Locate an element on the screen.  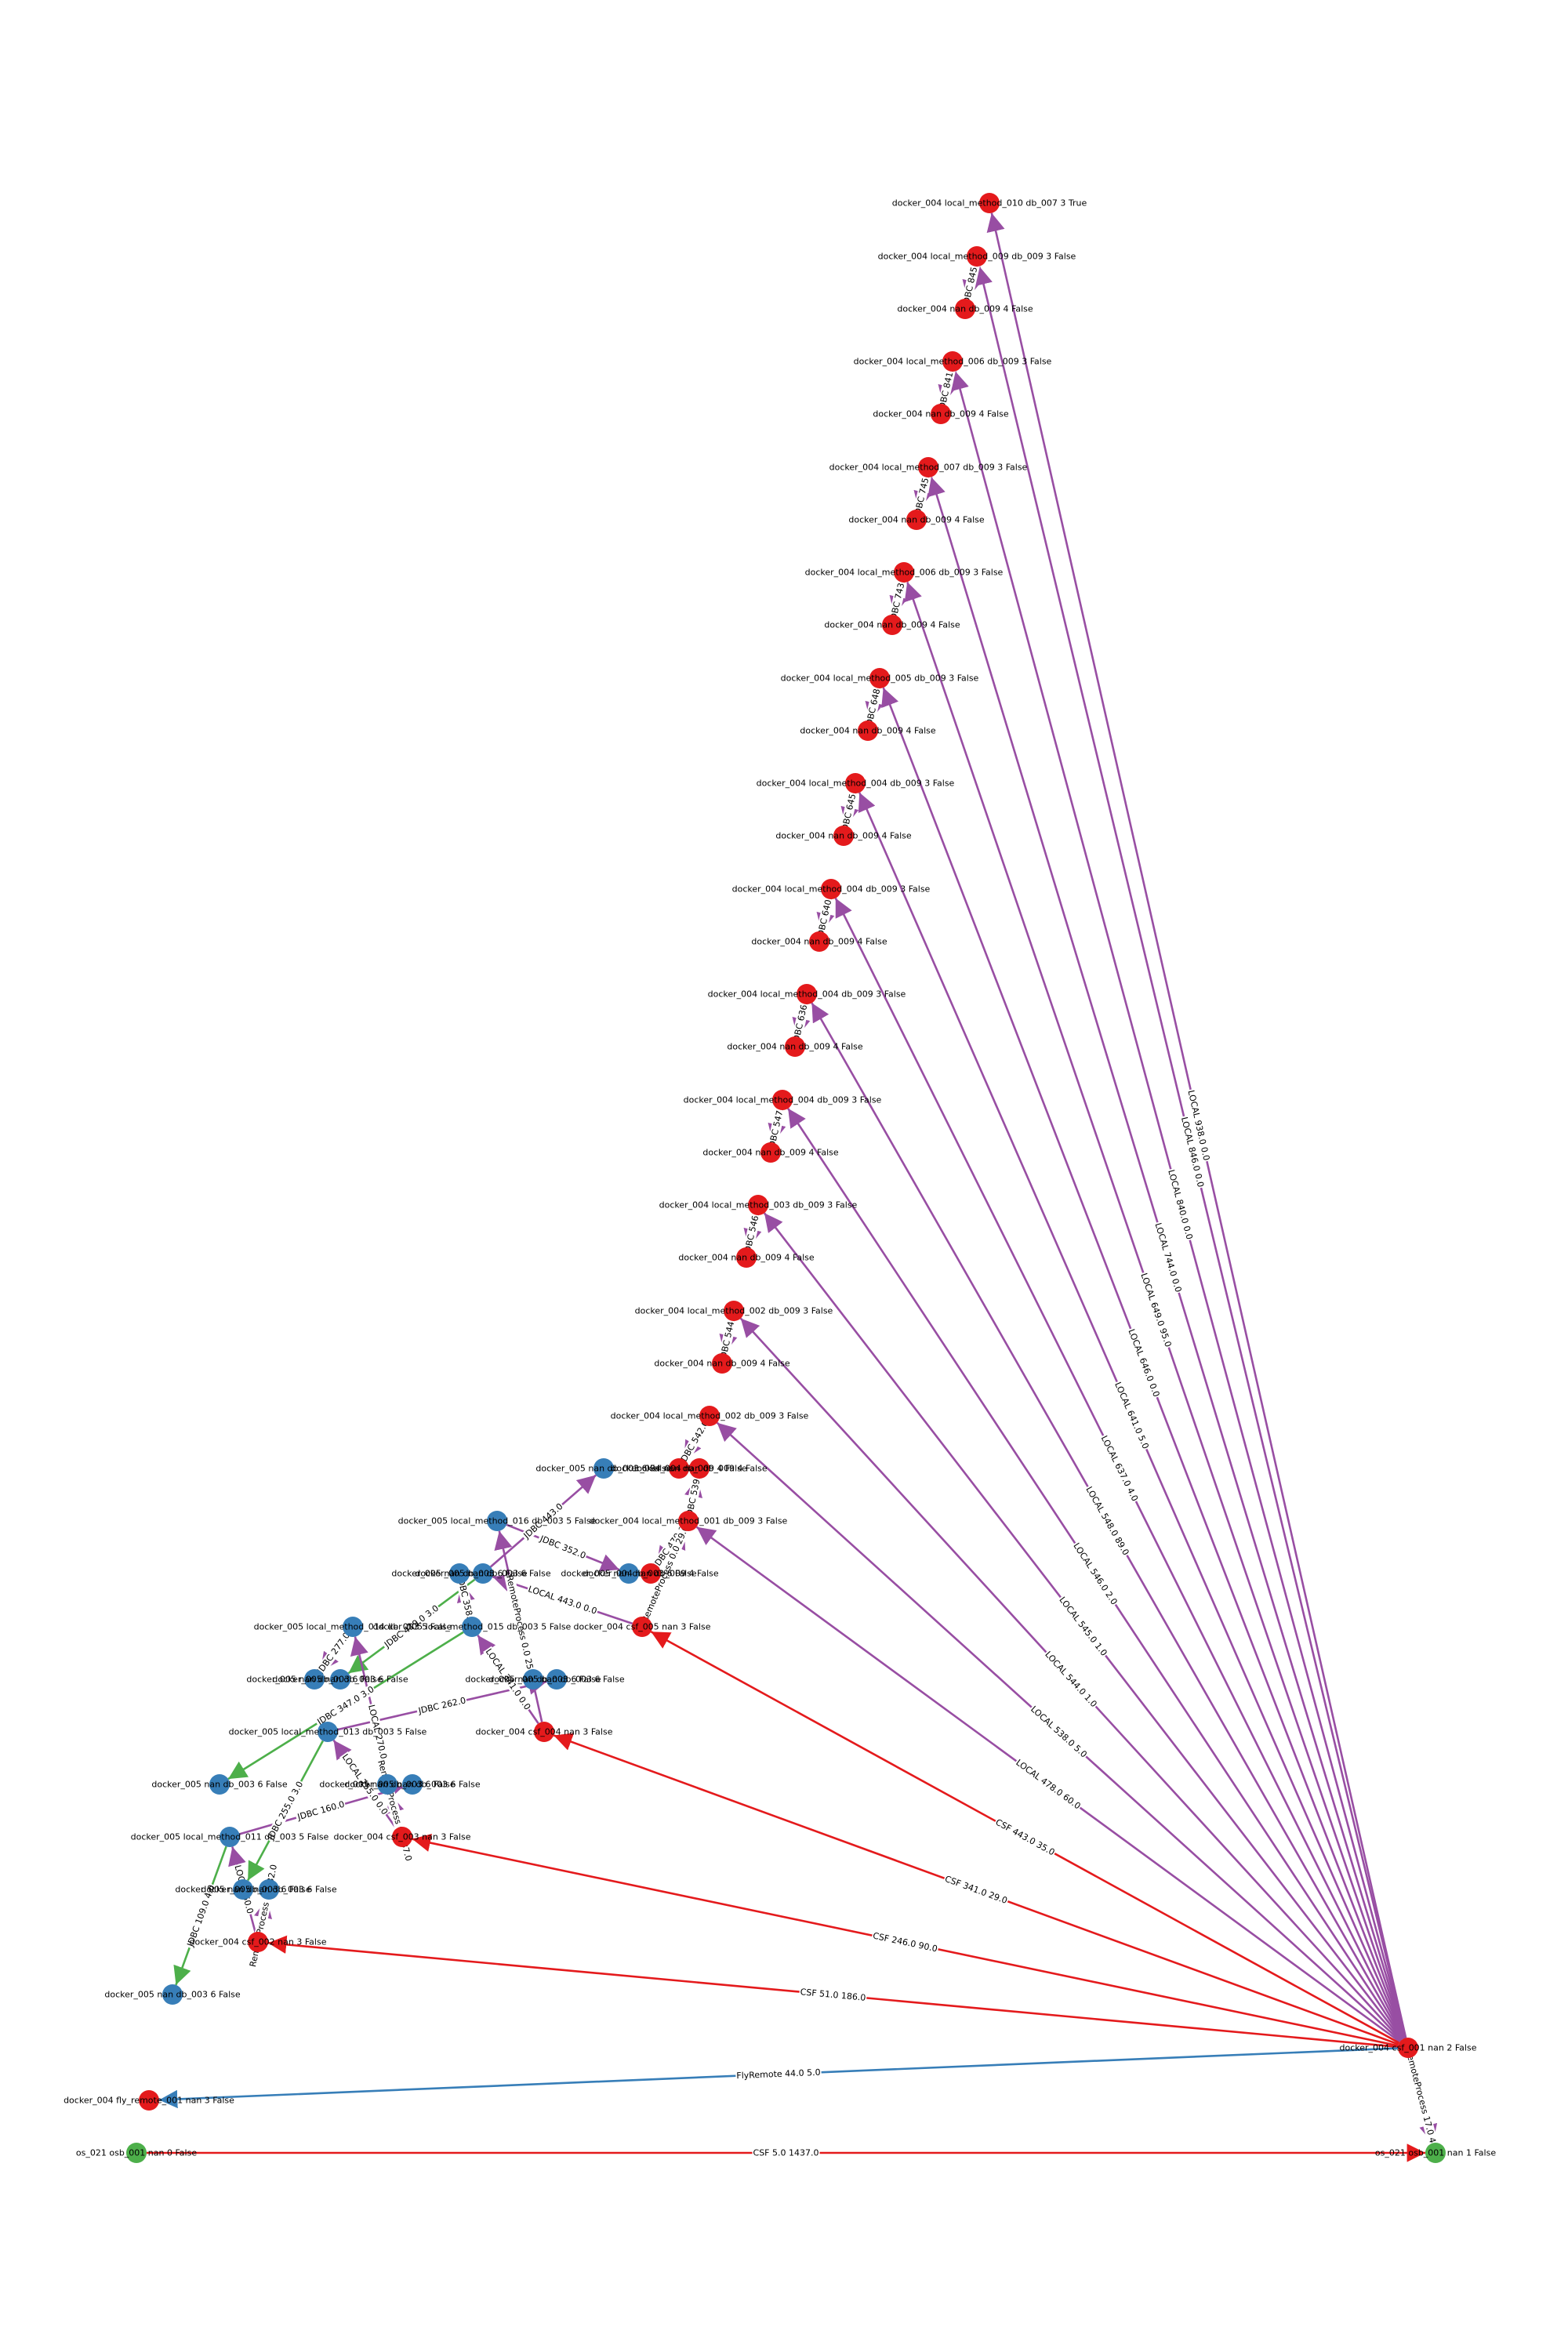
edge-label: CSF 443.0 35.0 is located at coordinates (1025, 1837).